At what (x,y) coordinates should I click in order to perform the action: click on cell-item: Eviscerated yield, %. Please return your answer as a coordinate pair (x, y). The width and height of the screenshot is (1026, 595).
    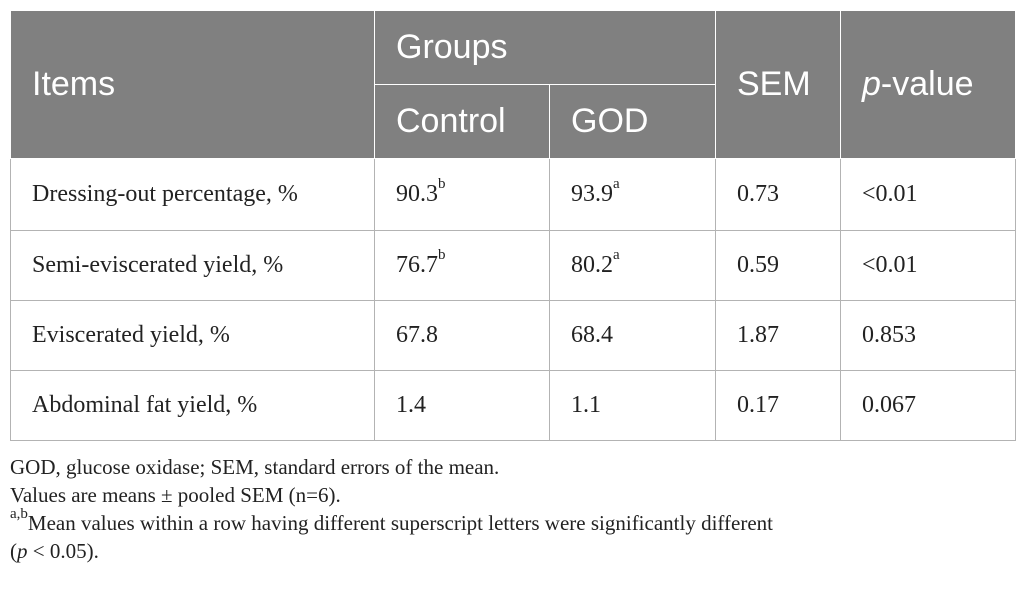
    Looking at the image, I should click on (192, 335).